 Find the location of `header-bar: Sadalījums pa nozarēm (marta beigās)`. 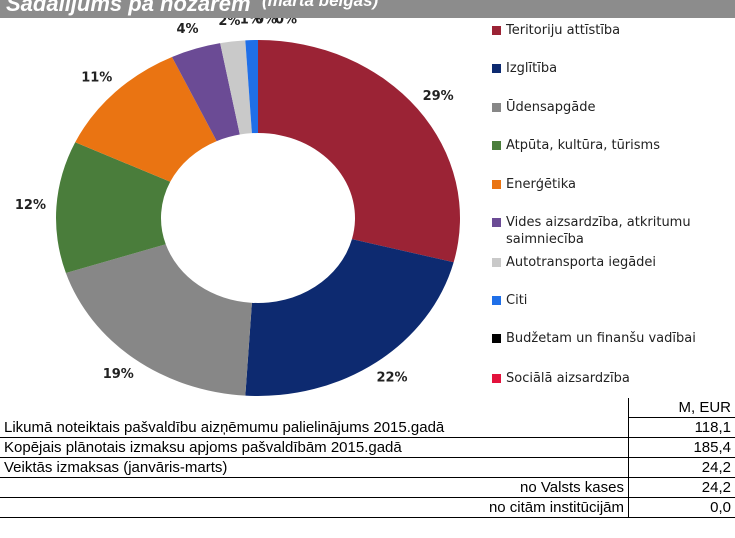

header-bar: Sadalījums pa nozarēm (marta beigās) is located at coordinates (367, 9).